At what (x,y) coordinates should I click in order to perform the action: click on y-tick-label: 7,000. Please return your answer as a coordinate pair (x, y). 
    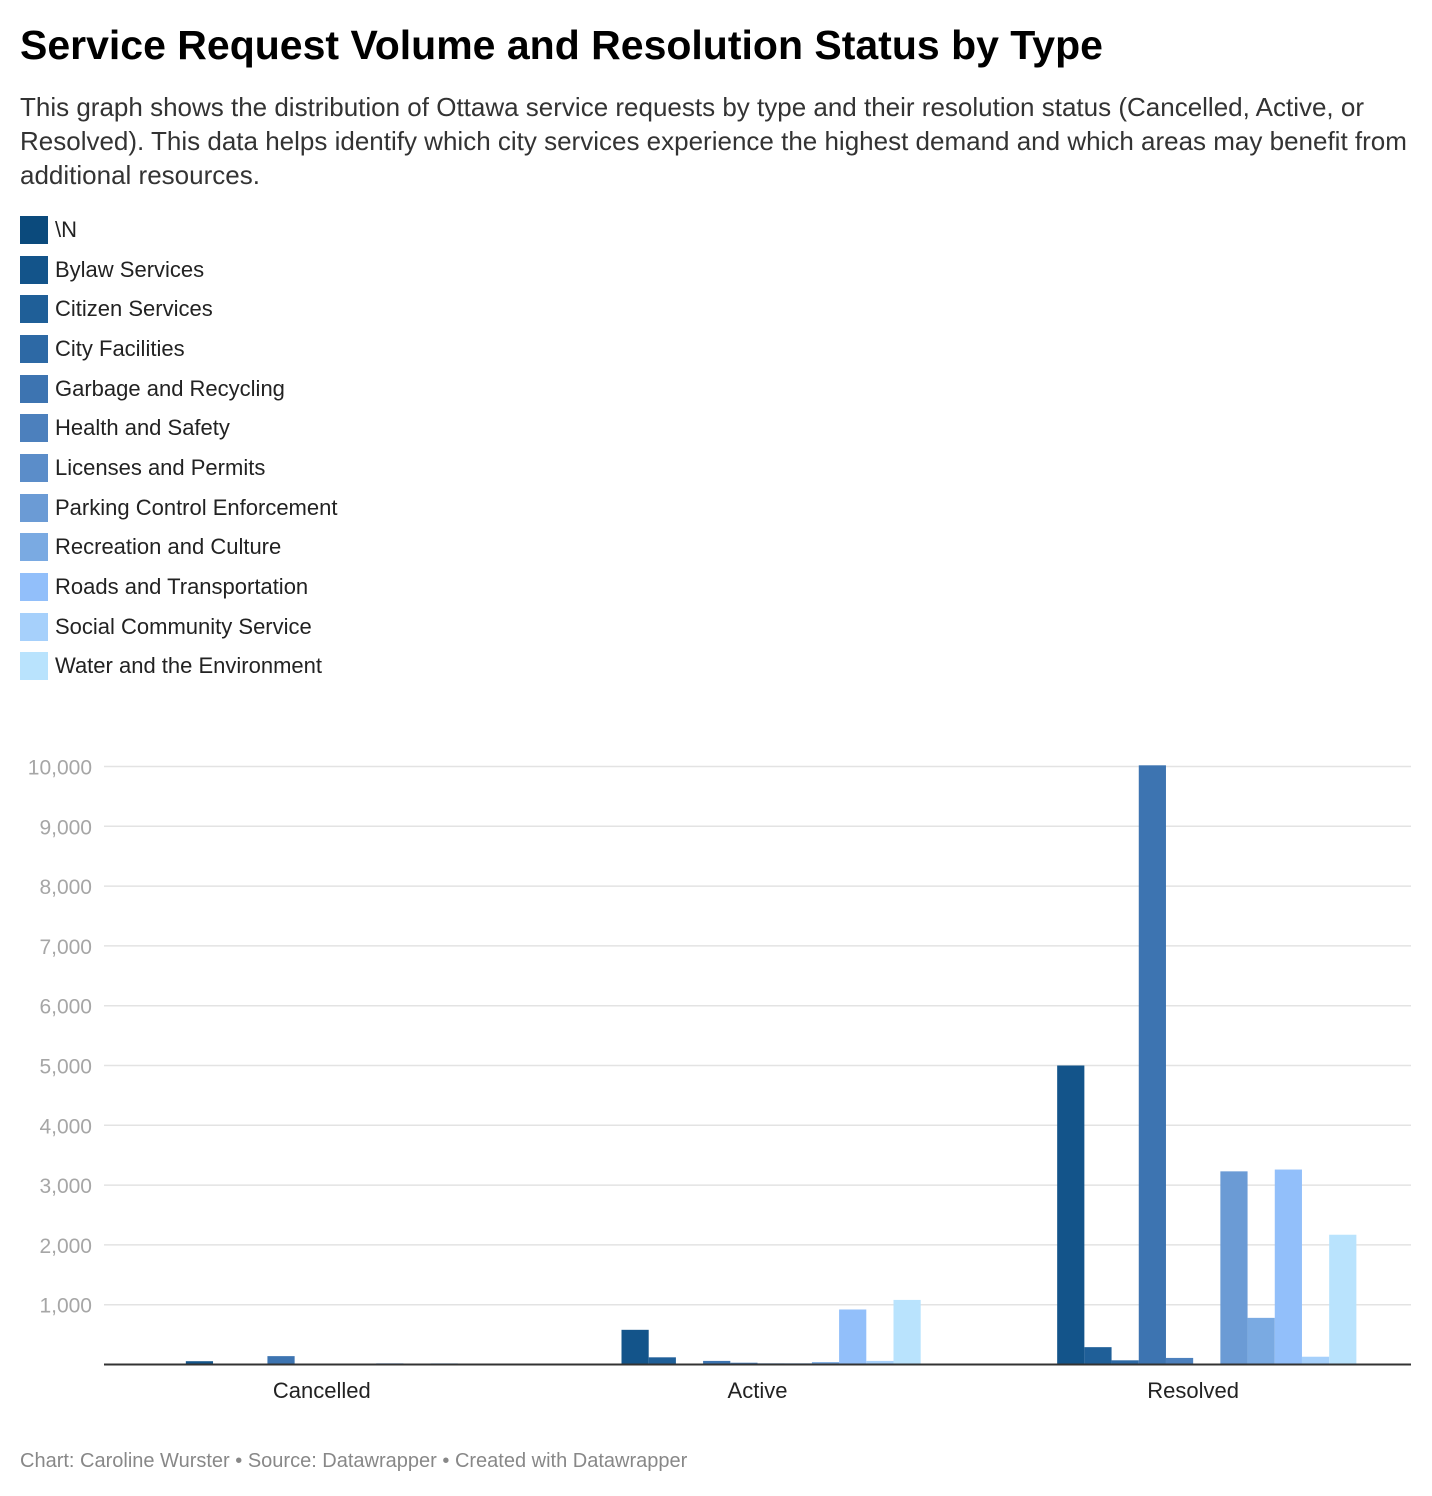
    Looking at the image, I should click on (65, 947).